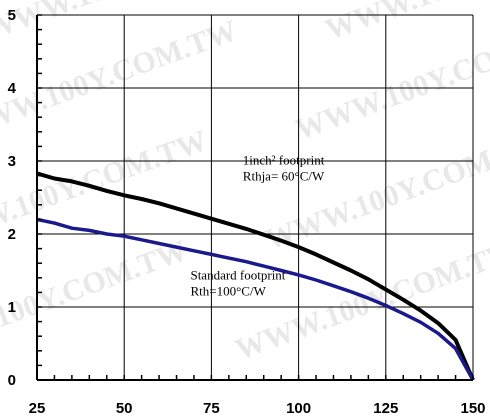 This screenshot has height=420, width=490. I want to click on y-tick-label: 3, so click(12, 161).